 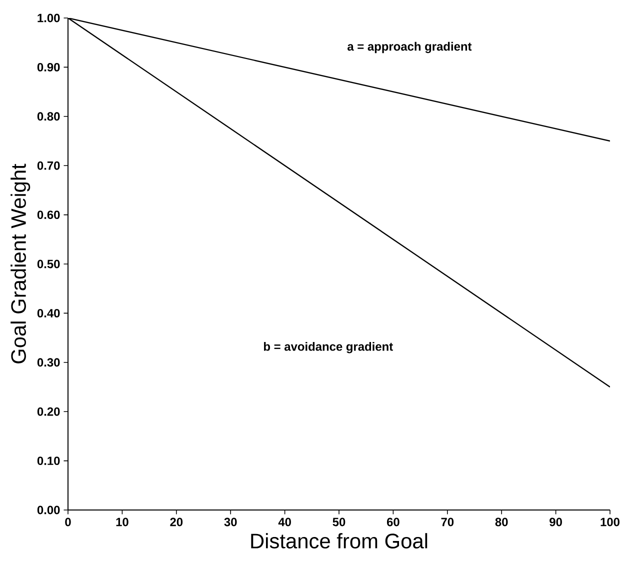 I want to click on y-tick-label: 0.60, so click(x=48, y=215).